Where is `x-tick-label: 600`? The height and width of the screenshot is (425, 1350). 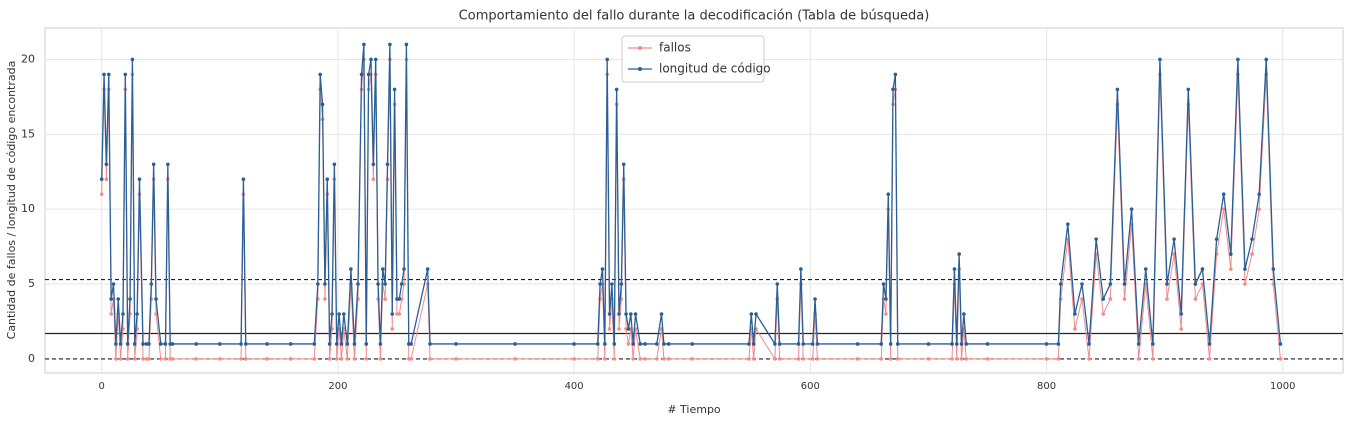
x-tick-label: 600 is located at coordinates (810, 386).